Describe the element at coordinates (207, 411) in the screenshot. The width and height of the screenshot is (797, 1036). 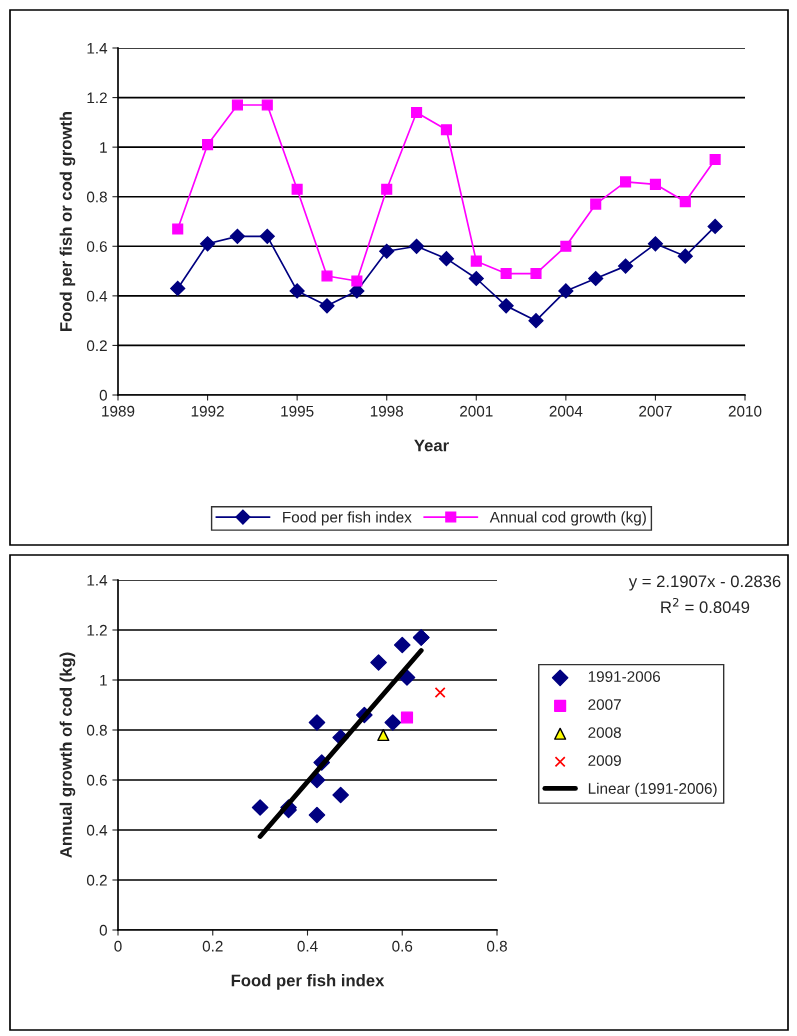
I see `x-tick-label: 1992` at that location.